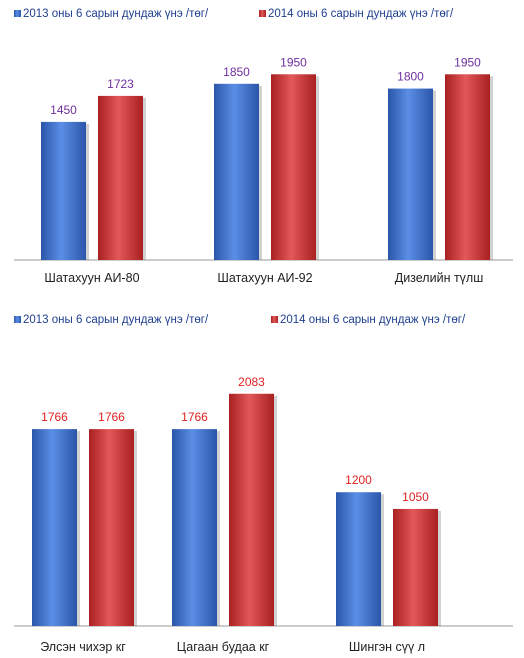 Image resolution: width=524 pixels, height=658 pixels. Describe the element at coordinates (439, 278) in the screenshot. I see `category-label: Дизелийн түлш` at that location.